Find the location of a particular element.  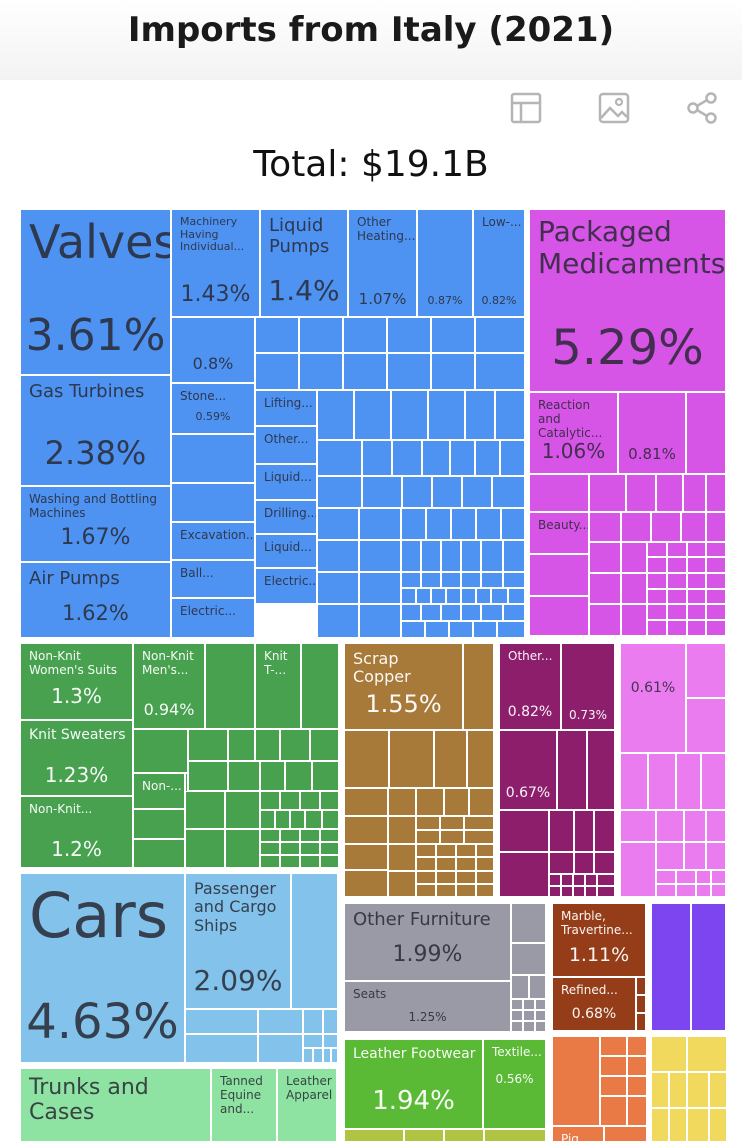

treemap-cell-leather-apparel: Leather Apparel is located at coordinates (307, 1105).